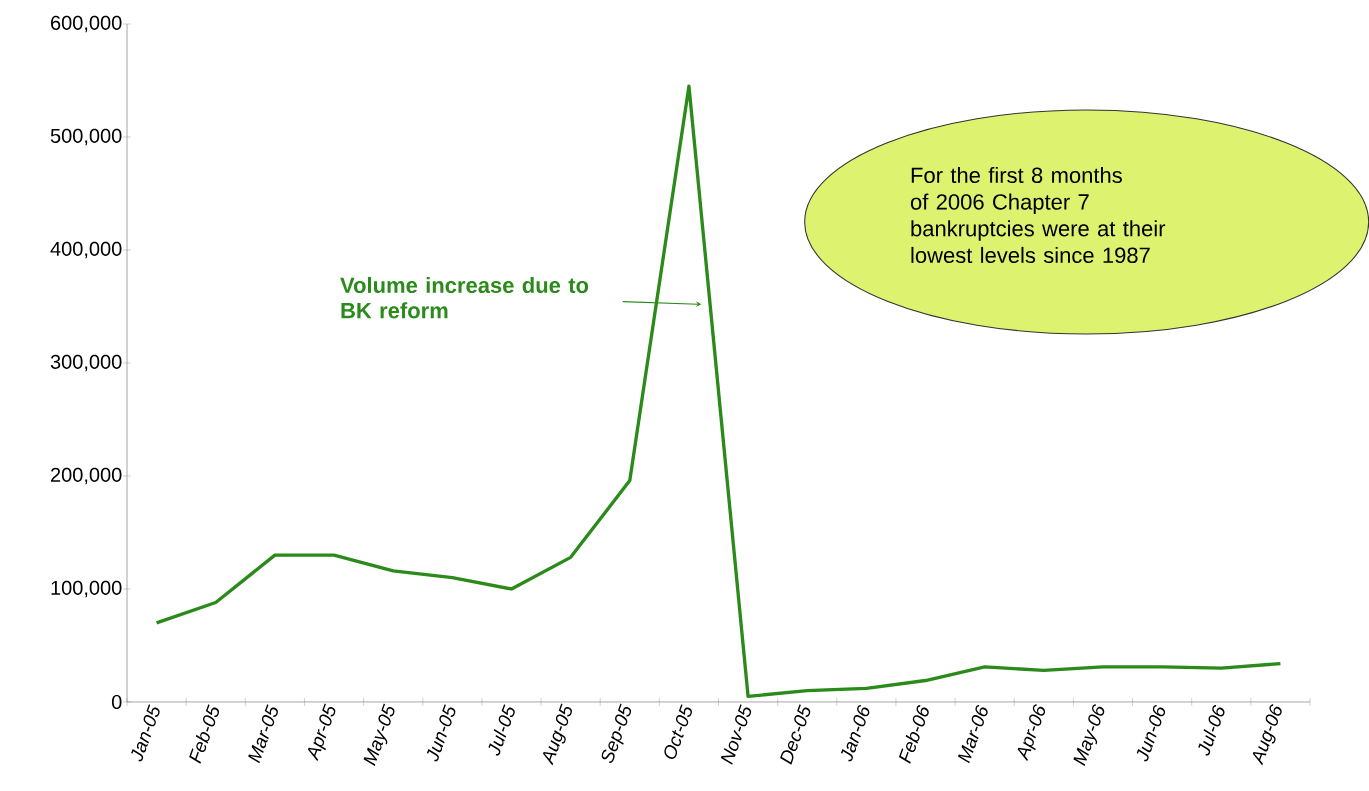 Image resolution: width=1369 pixels, height=791 pixels. I want to click on x-tick-label: Aug-06, so click(1267, 735).